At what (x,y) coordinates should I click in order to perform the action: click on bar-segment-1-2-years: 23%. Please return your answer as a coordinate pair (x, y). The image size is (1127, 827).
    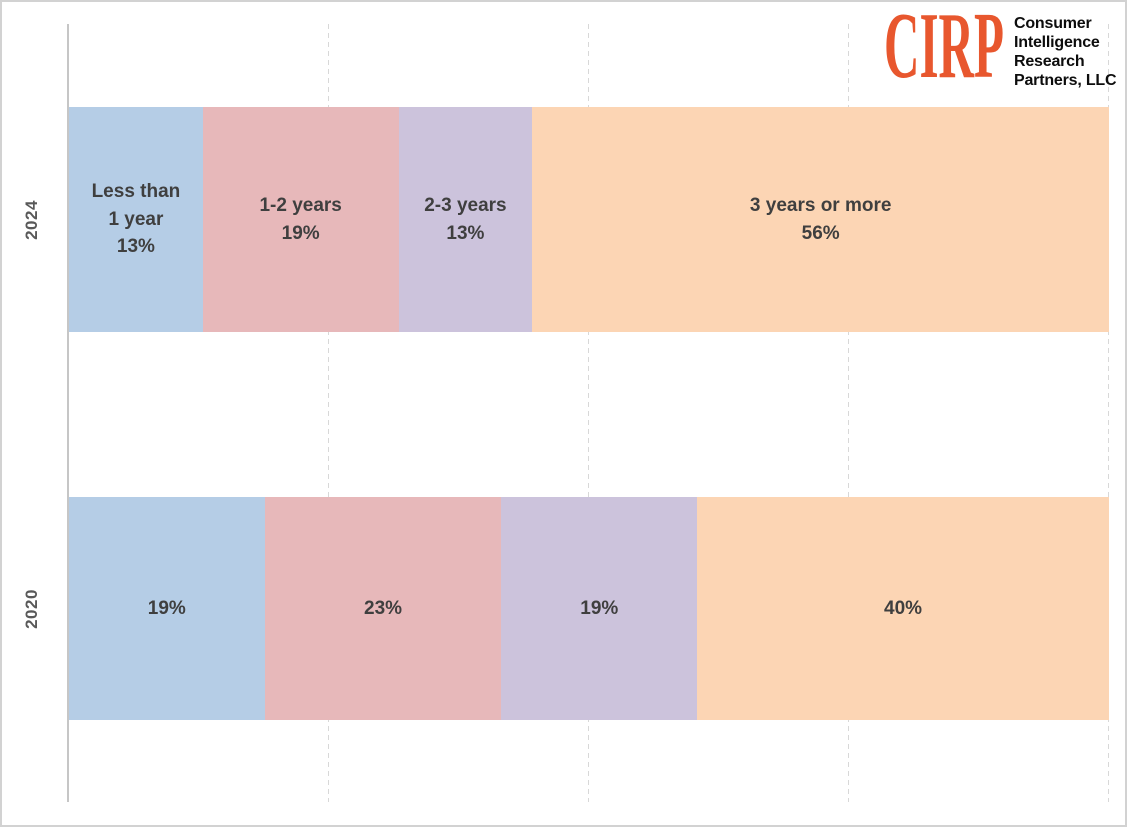
    Looking at the image, I should click on (383, 608).